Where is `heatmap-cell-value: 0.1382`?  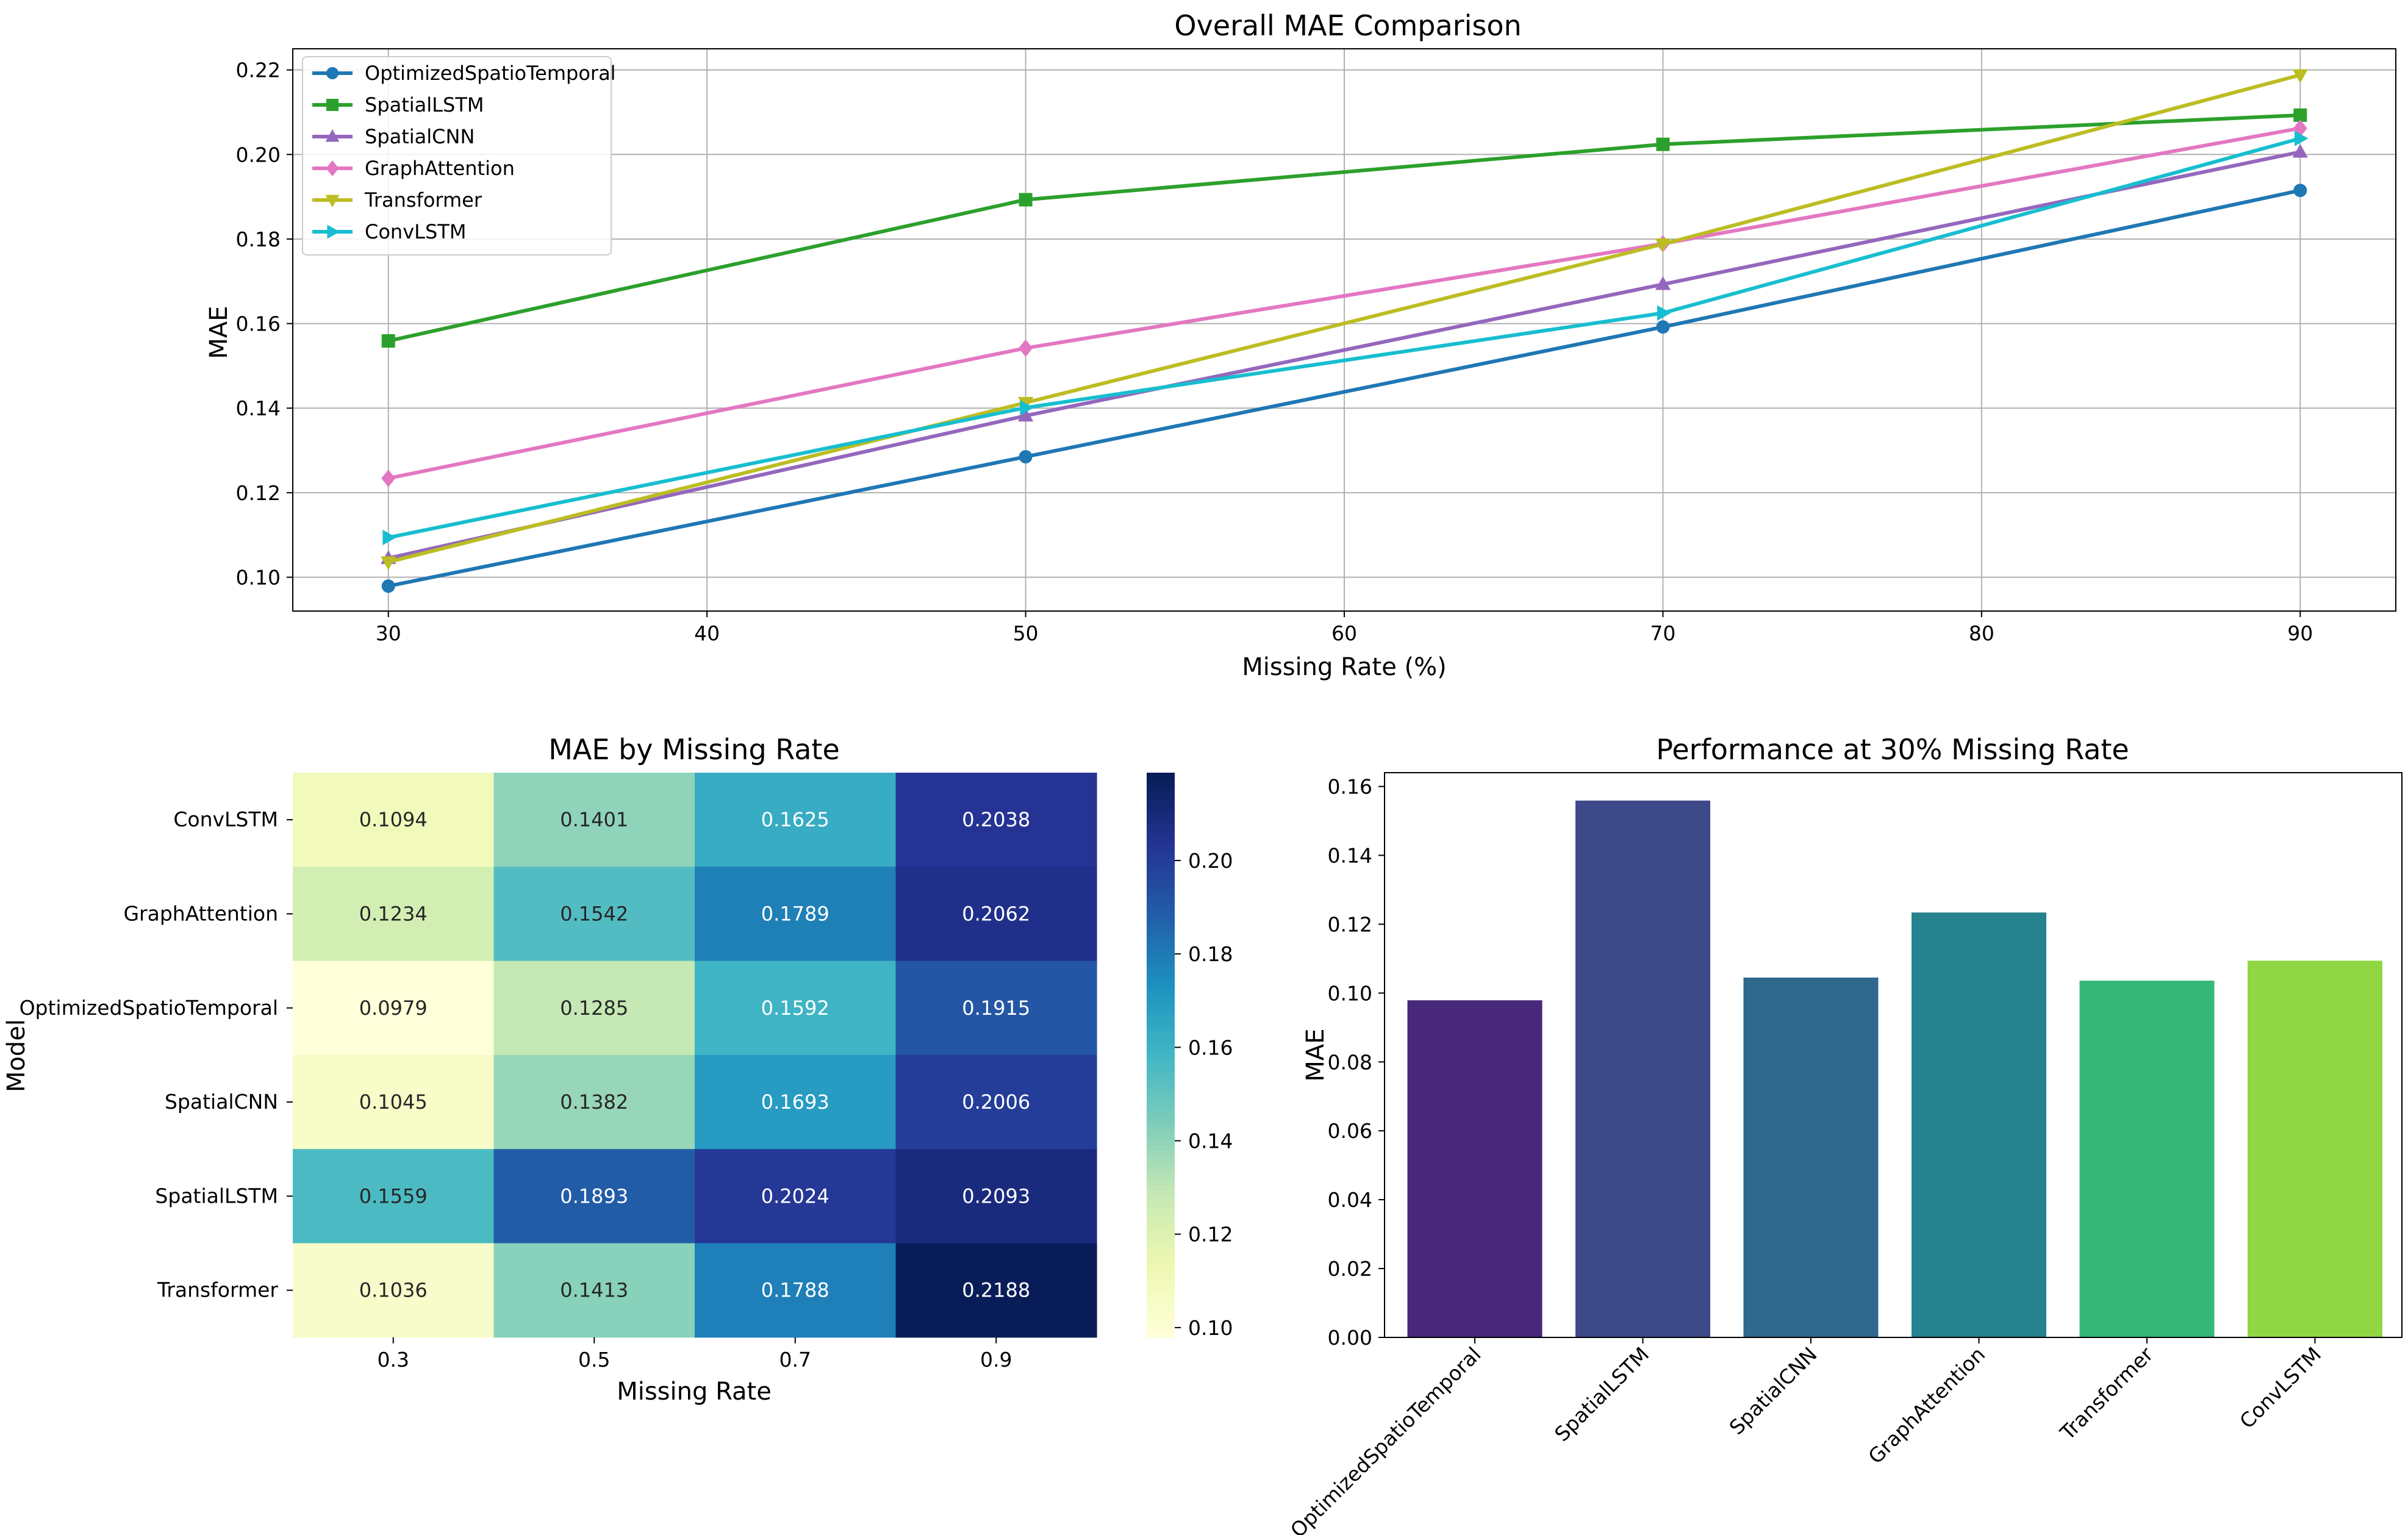 heatmap-cell-value: 0.1382 is located at coordinates (594, 1102).